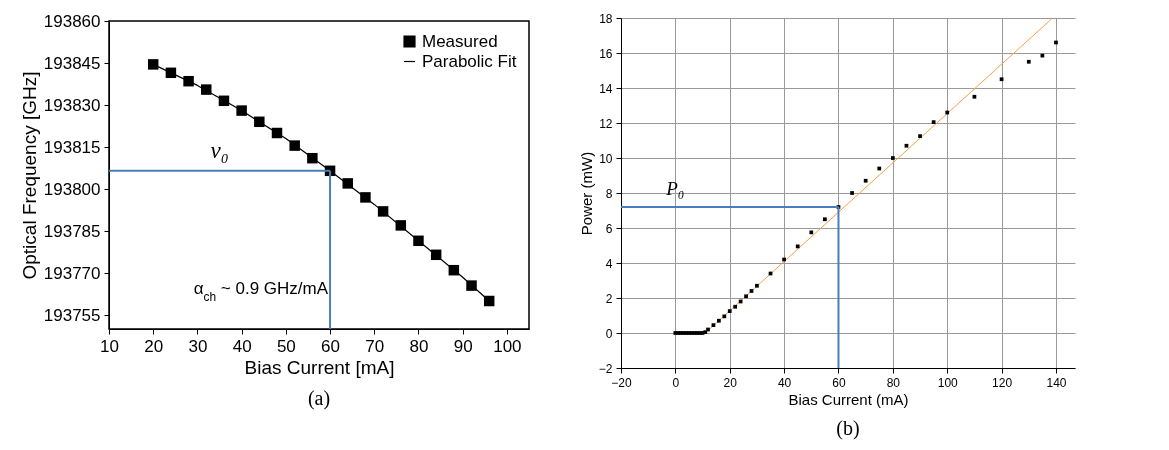 The image size is (1169, 450). Describe the element at coordinates (606, 123) in the screenshot. I see `y-tick-label: 12` at that location.